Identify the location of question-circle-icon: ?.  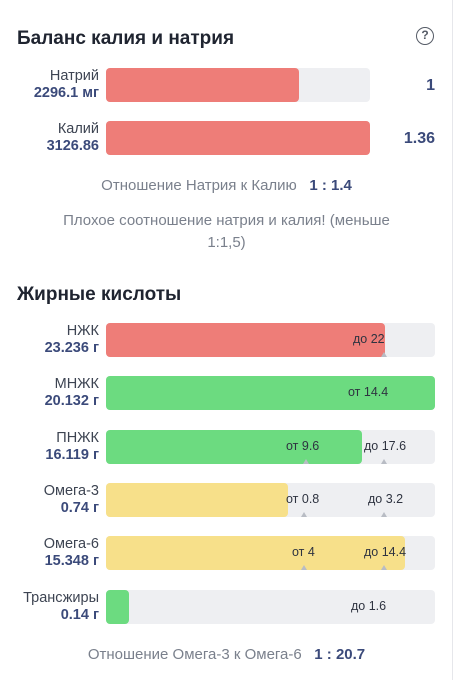
(425, 36).